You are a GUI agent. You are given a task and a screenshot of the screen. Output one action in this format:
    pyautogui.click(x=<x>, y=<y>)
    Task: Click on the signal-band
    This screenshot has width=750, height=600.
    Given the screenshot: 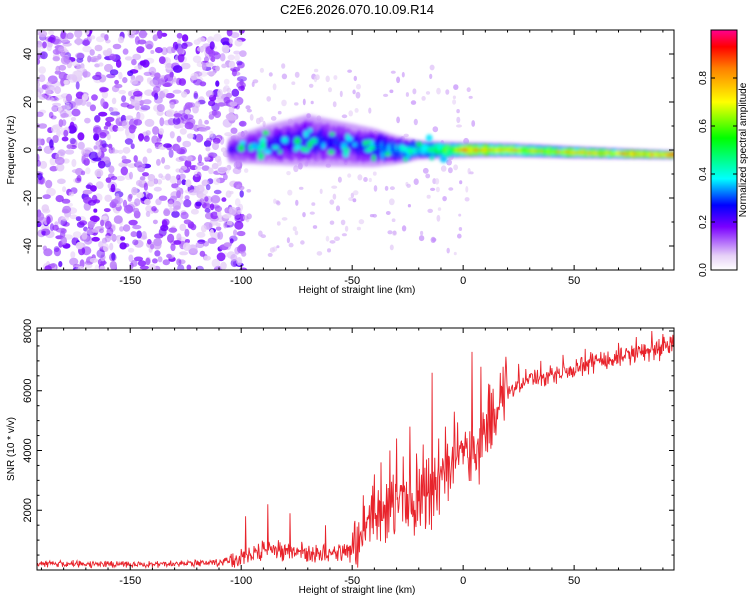 What is the action you would take?
    pyautogui.click(x=450, y=141)
    